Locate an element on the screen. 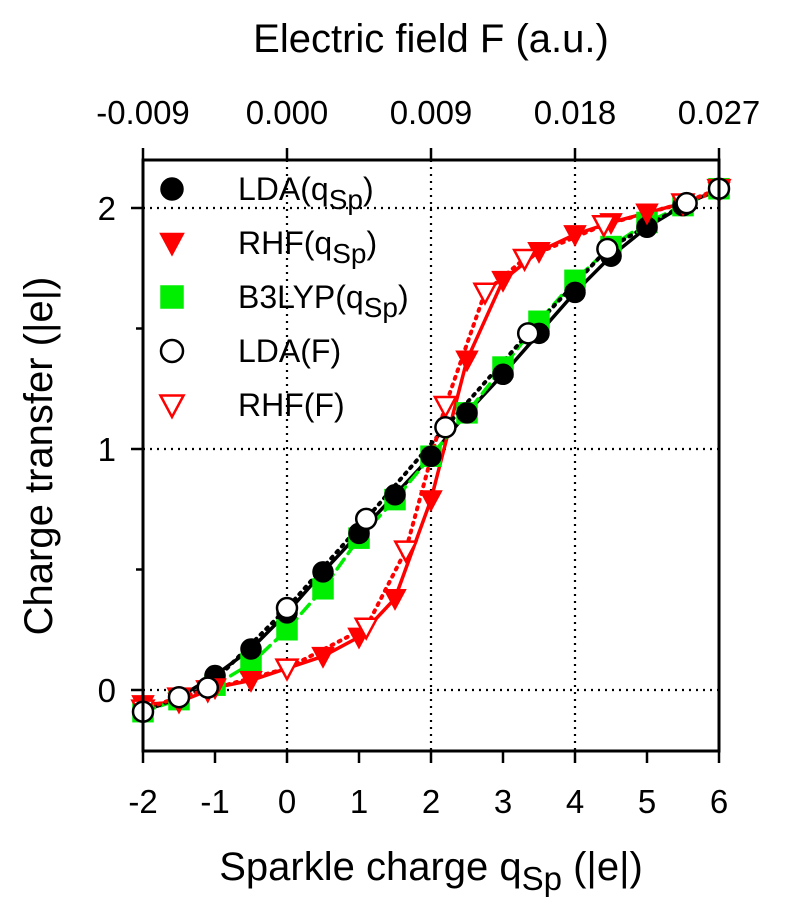 The image size is (789, 911). legend: LDA(qSp) RHF(qSp) B3LYP(qSp) LDA(F) RHF(F) is located at coordinates (283, 297).